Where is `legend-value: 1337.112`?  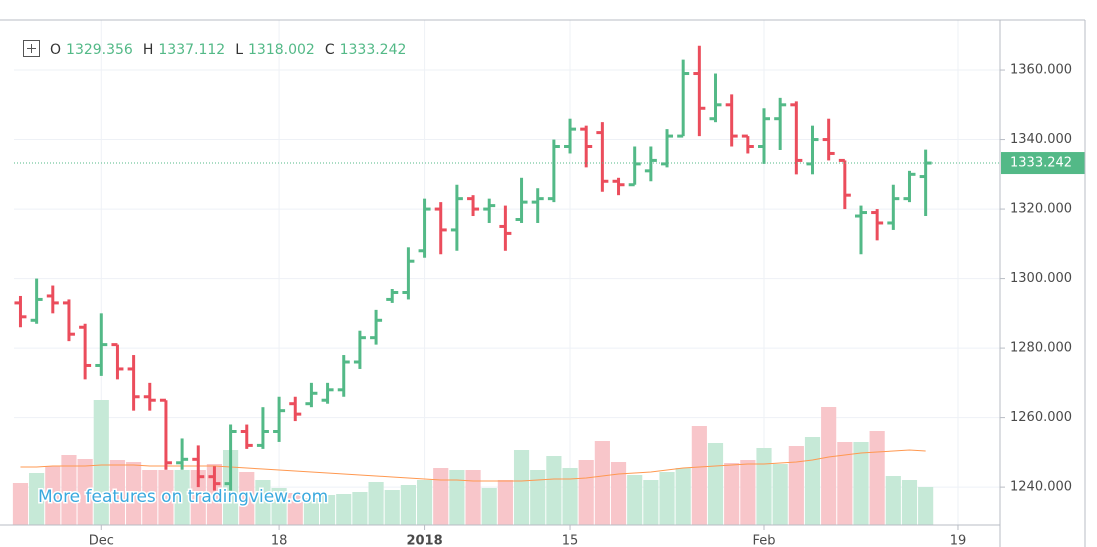
legend-value: 1337.112 is located at coordinates (191, 50).